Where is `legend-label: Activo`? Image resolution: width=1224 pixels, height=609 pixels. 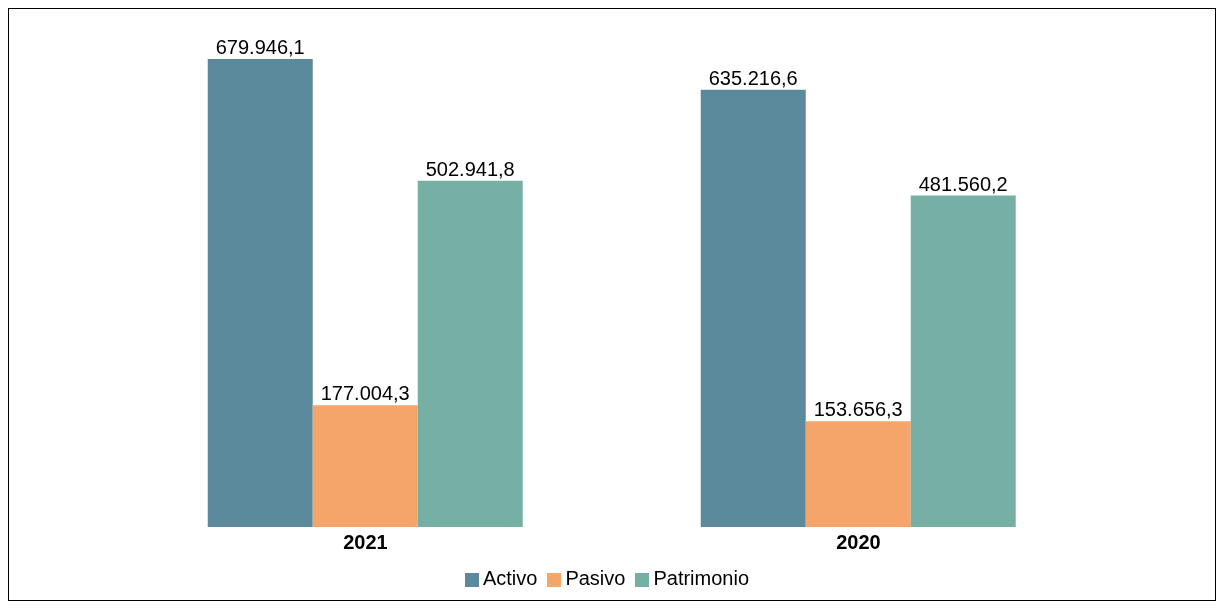
legend-label: Activo is located at coordinates (510, 578).